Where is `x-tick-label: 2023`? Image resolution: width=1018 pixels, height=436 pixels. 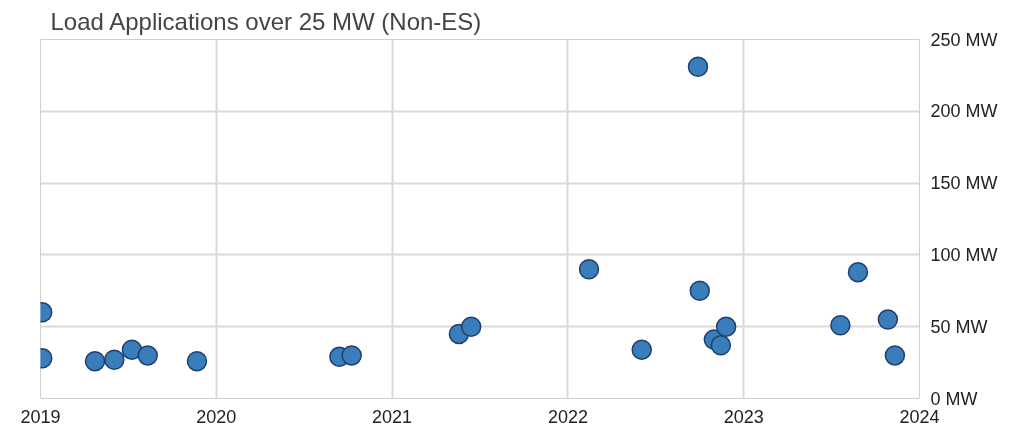 x-tick-label: 2023 is located at coordinates (743, 416).